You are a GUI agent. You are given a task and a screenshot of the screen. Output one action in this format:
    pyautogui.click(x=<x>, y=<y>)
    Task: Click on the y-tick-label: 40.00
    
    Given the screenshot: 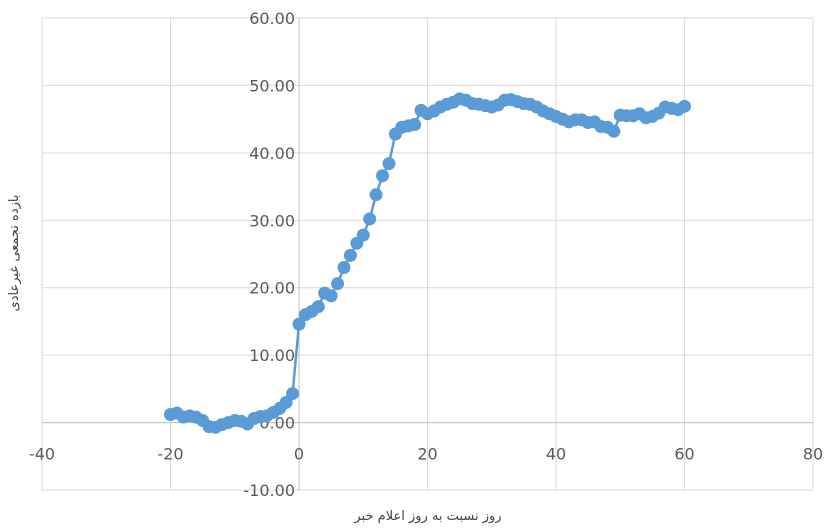 What is the action you would take?
    pyautogui.click(x=272, y=153)
    